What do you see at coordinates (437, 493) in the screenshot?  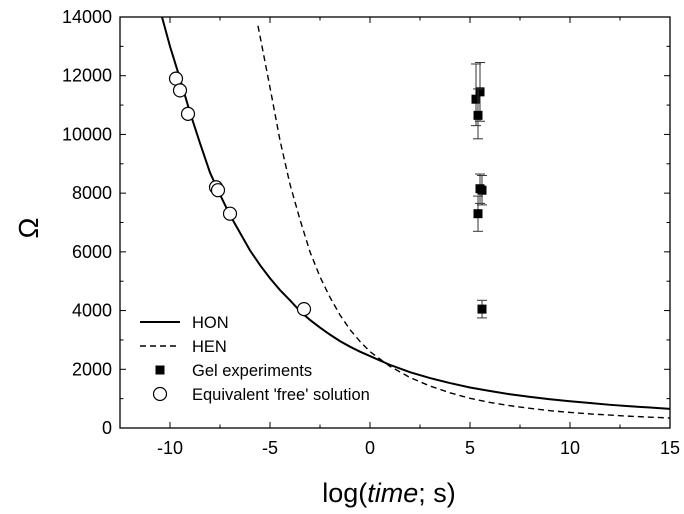 I see `x-axis-title-suffix: ; s)` at bounding box center [437, 493].